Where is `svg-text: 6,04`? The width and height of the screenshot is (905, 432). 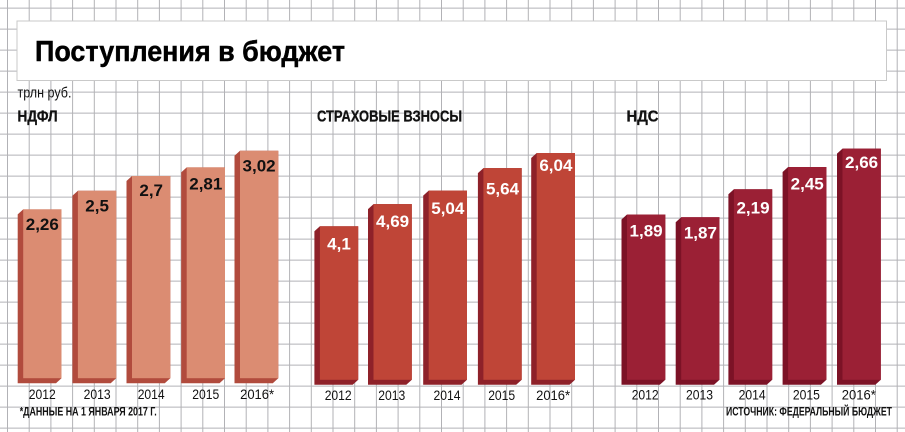
svg-text: 6,04 is located at coordinates (556, 165).